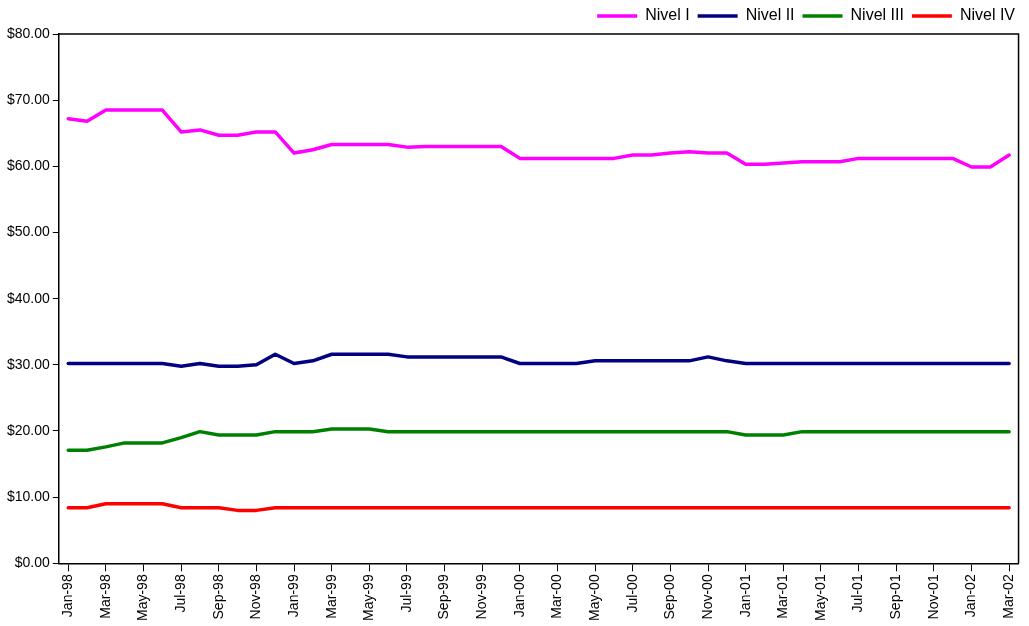  I want to click on x-tick-label: Nov-00, so click(706, 597).